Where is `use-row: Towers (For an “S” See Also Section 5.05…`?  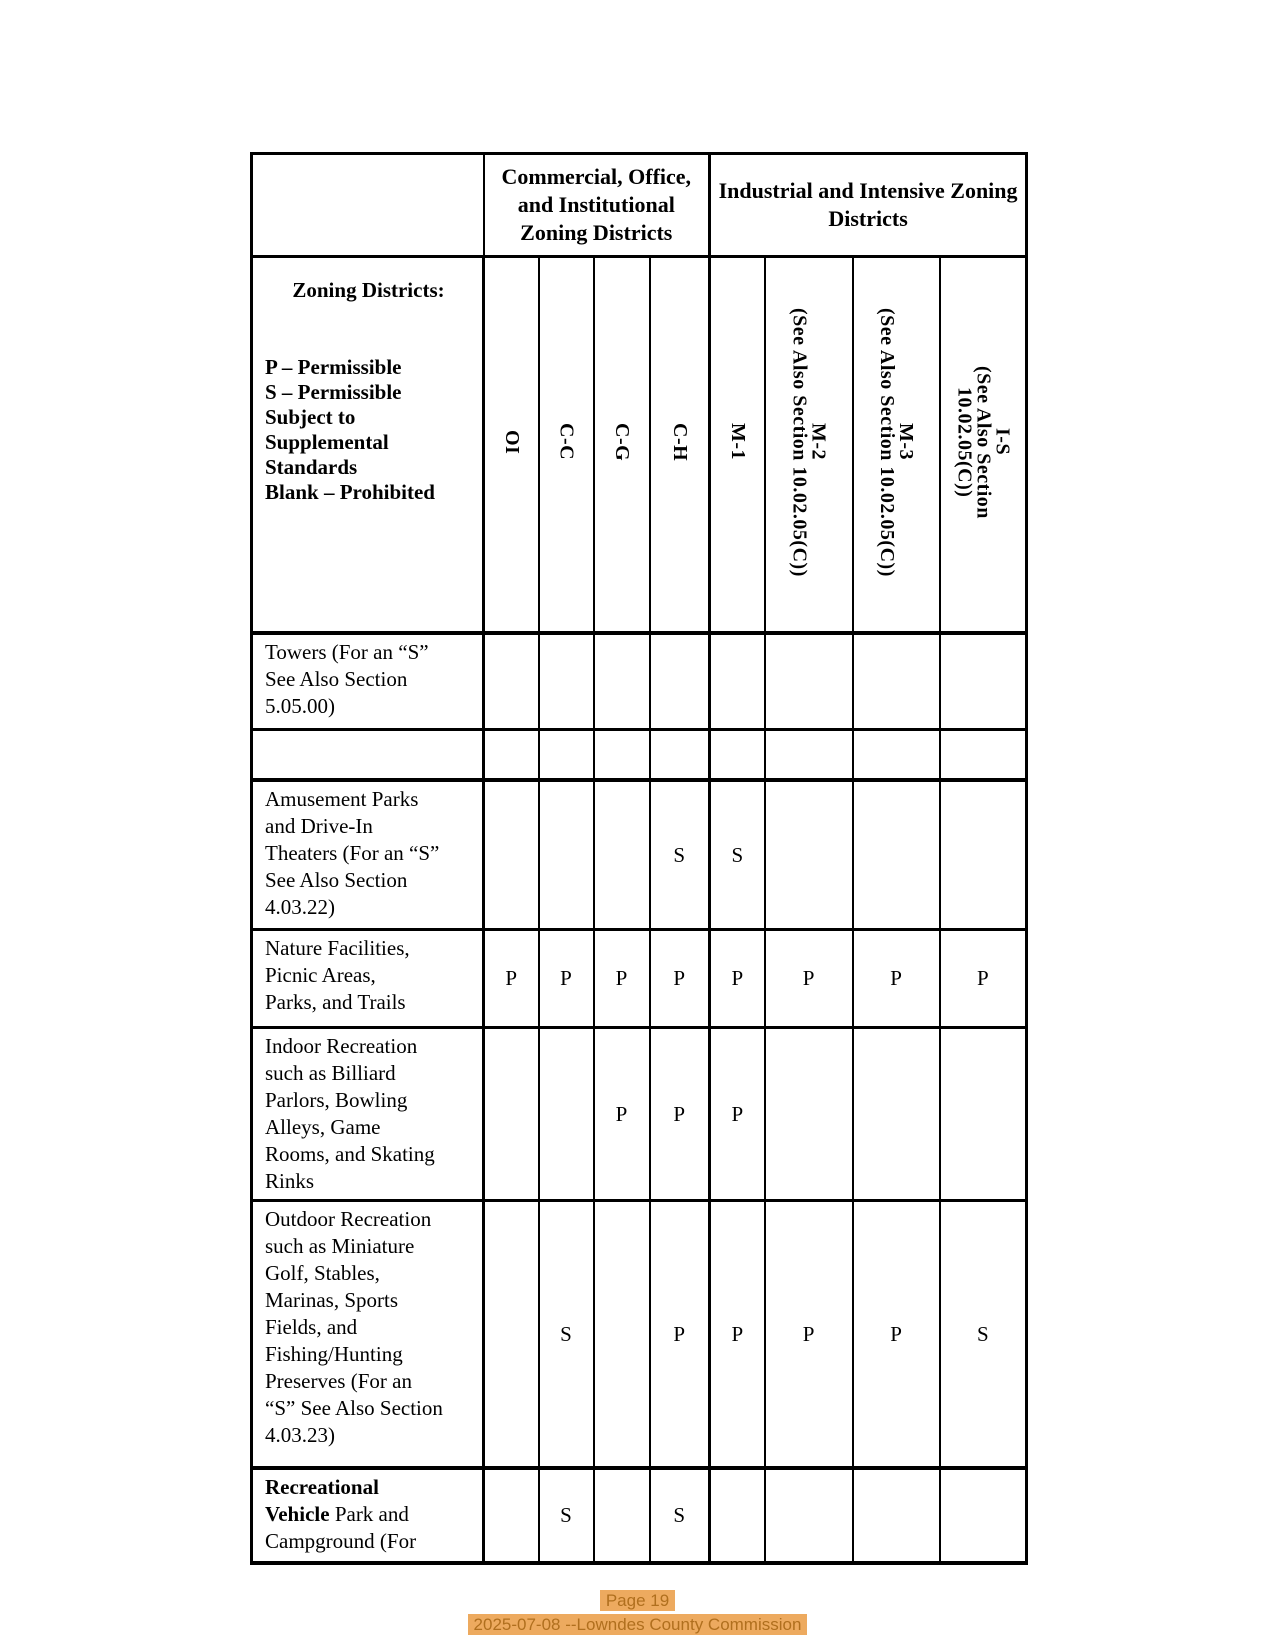 use-row: Towers (For an “S” See Also Section 5.05… is located at coordinates (639, 681).